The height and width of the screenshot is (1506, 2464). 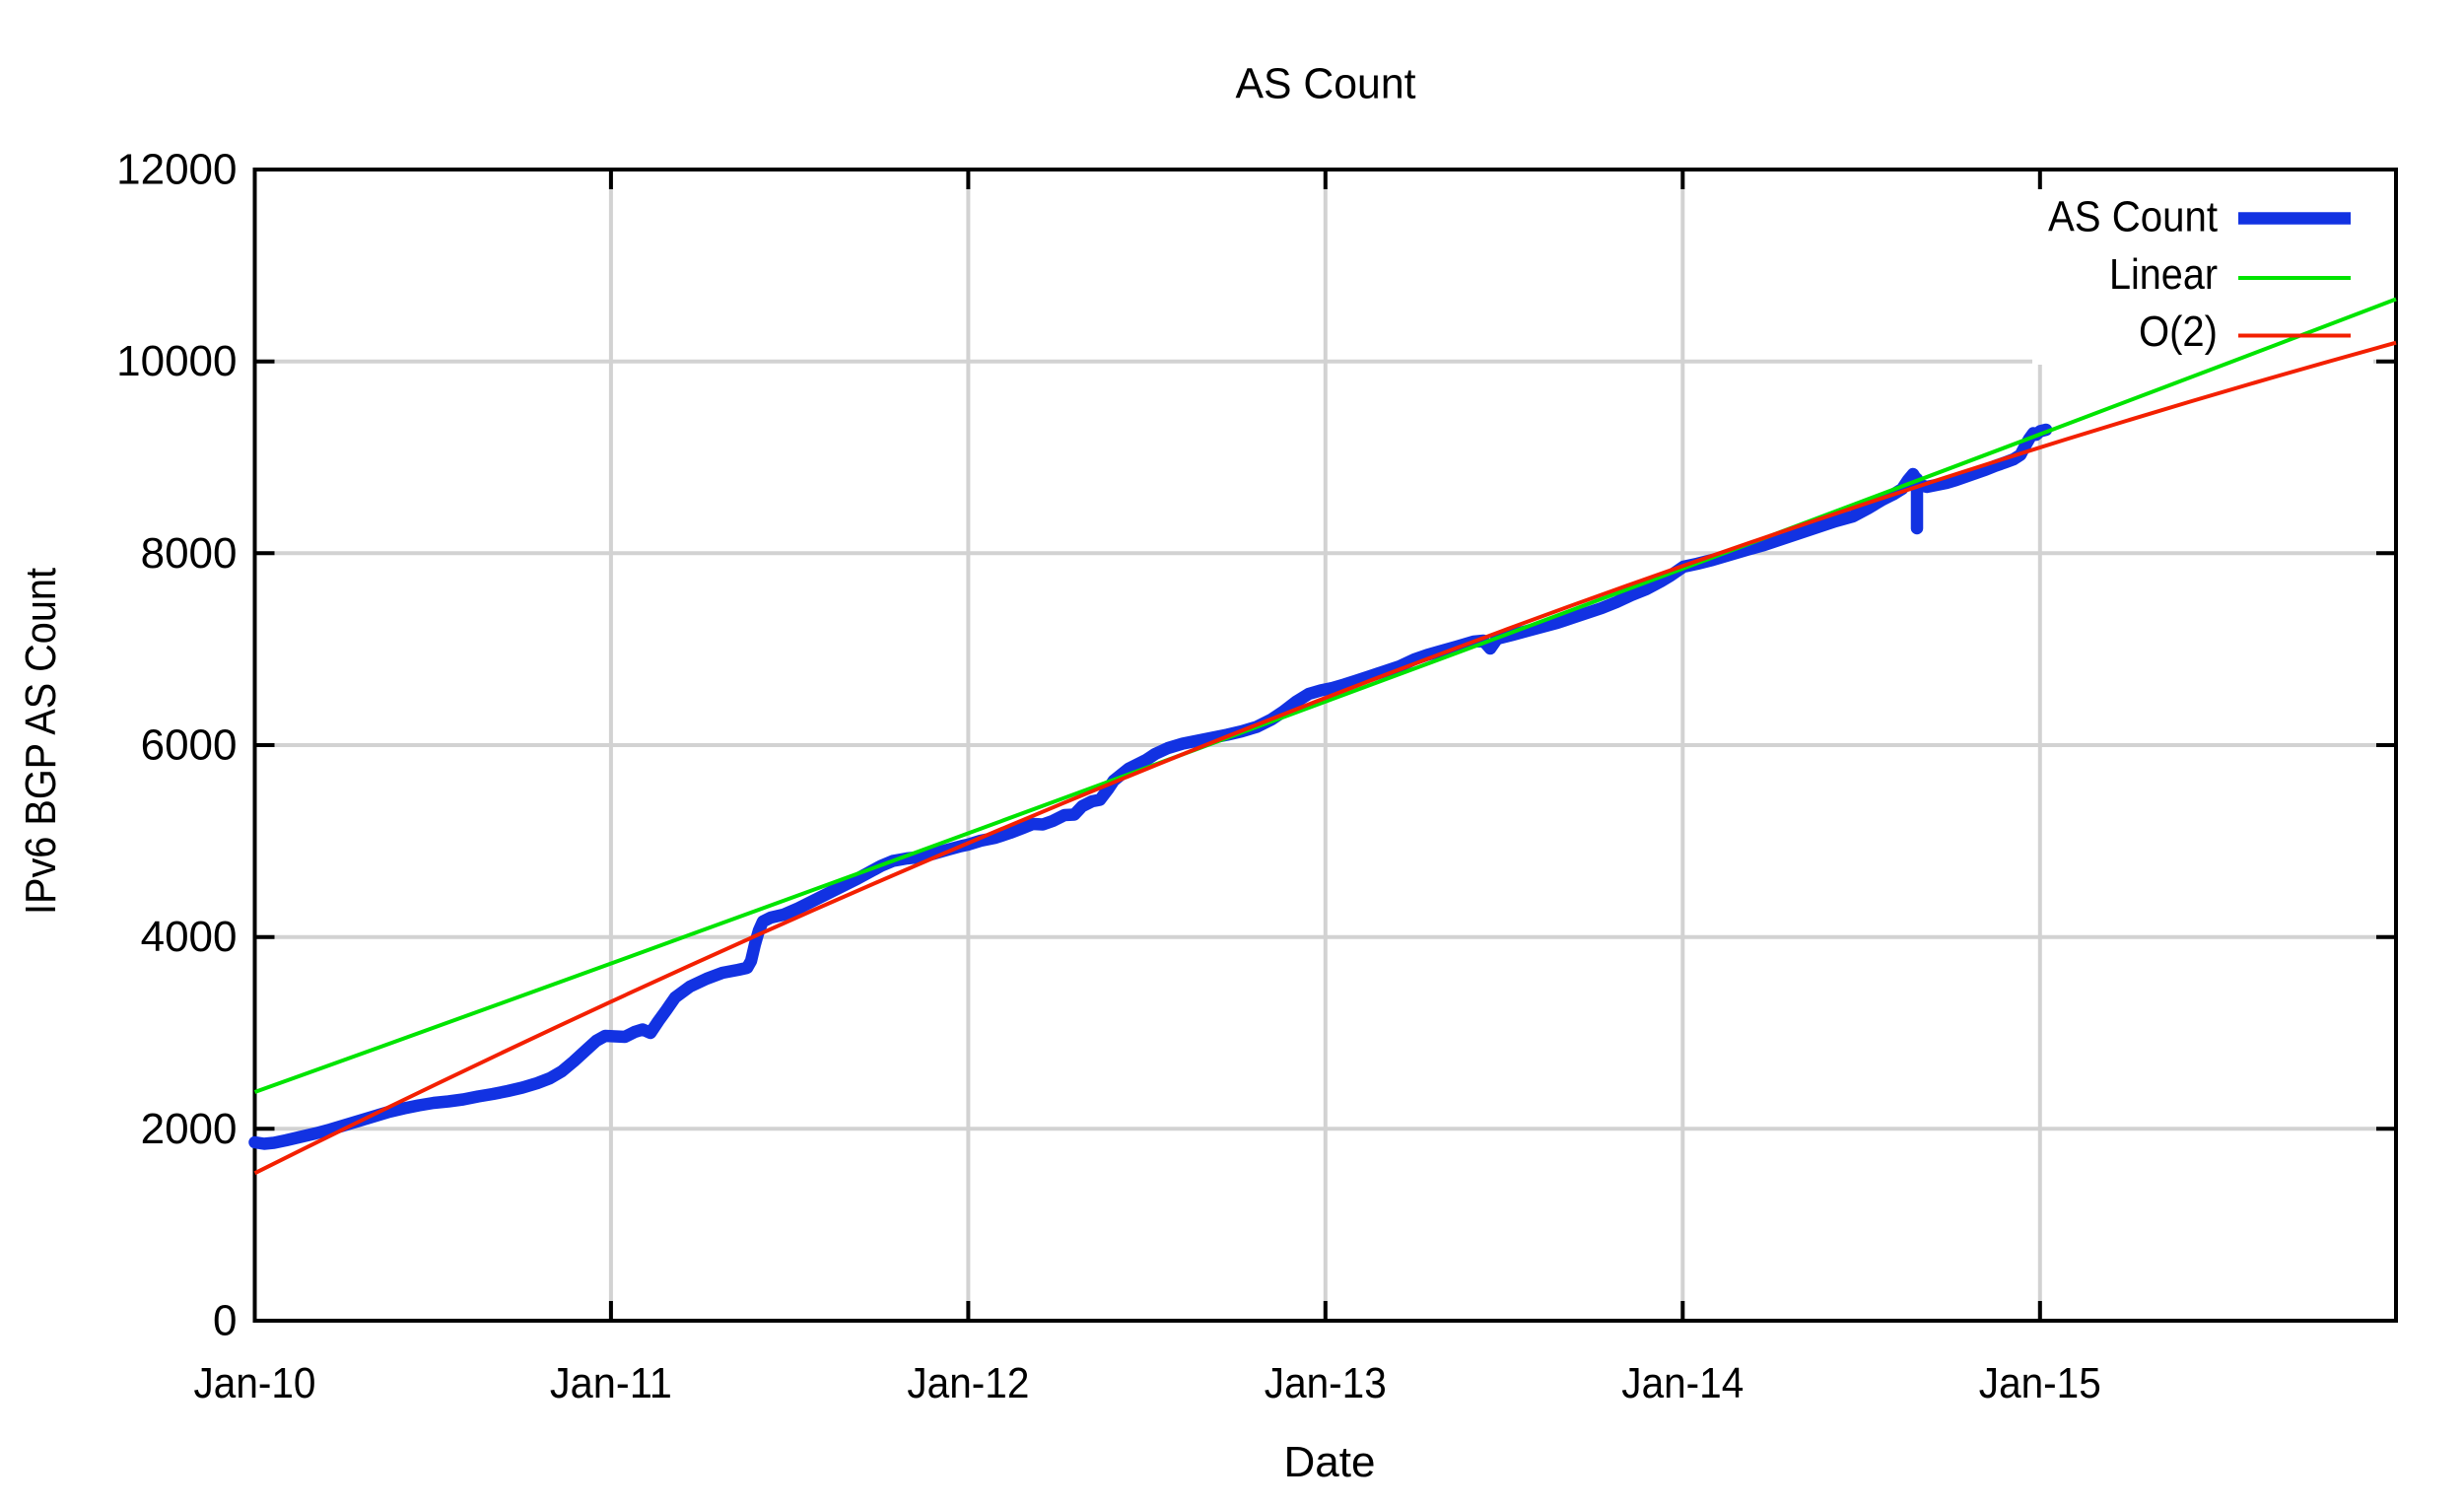 What do you see at coordinates (41, 741) in the screenshot?
I see `svg-text: IPv6 BGP AS Count` at bounding box center [41, 741].